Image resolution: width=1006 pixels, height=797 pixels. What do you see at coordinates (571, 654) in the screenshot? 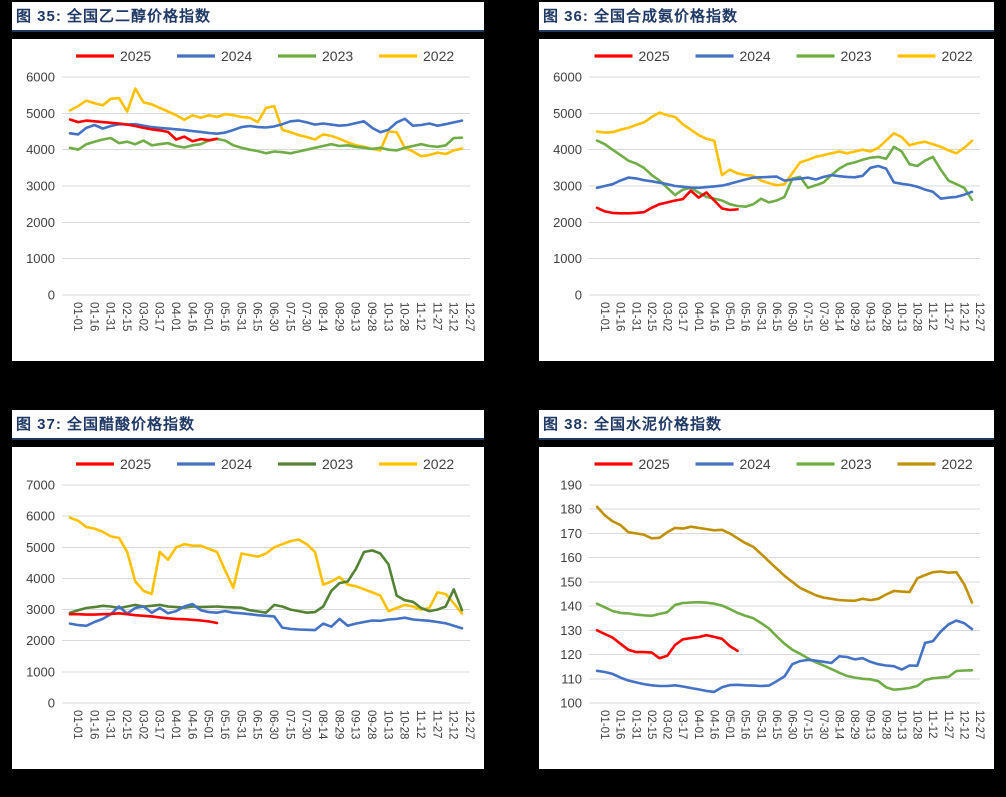
I see `y-tick-label: 120` at bounding box center [571, 654].